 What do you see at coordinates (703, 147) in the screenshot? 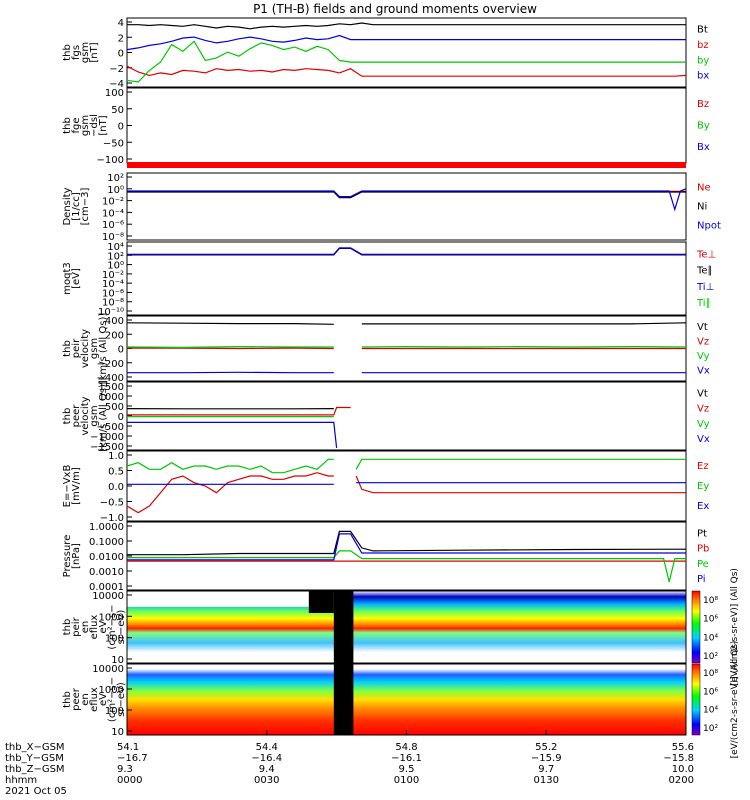
I see `legend-Bx: Bx` at bounding box center [703, 147].